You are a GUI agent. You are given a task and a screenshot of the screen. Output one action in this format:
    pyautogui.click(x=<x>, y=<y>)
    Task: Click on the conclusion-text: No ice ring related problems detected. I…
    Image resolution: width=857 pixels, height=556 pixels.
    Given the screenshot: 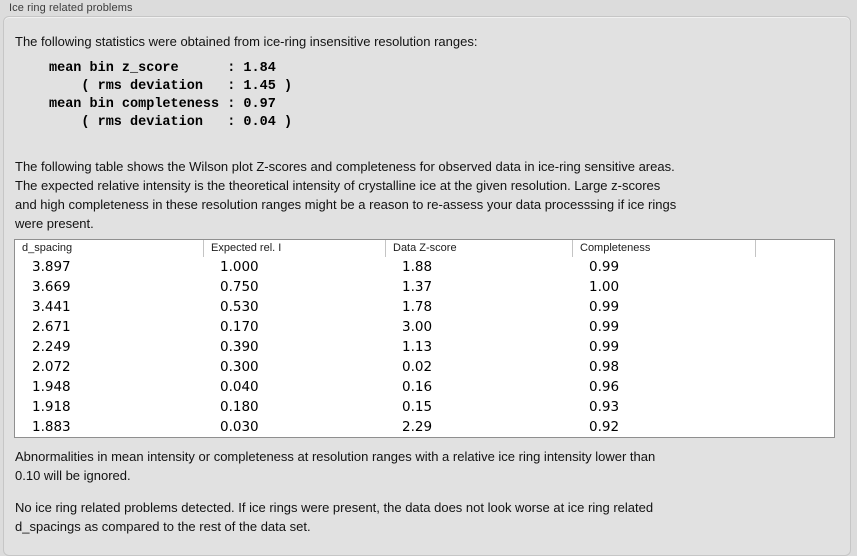 What is the action you would take?
    pyautogui.click(x=334, y=517)
    